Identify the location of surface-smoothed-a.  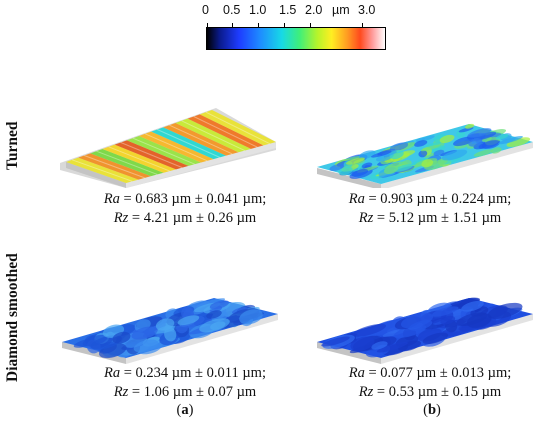
(170, 298).